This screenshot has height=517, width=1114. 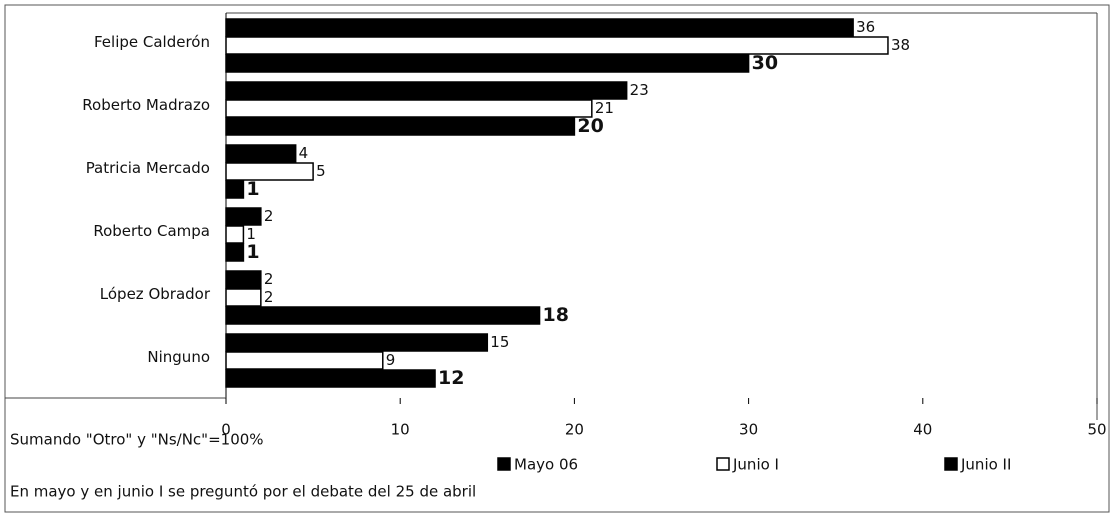 I want to click on x-tick-label: 10, so click(x=400, y=430).